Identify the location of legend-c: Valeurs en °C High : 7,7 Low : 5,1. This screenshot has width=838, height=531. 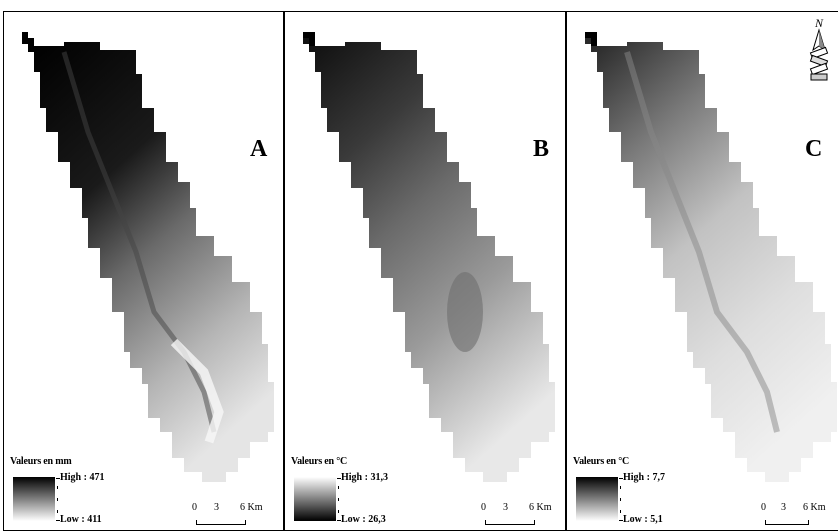
(658, 493).